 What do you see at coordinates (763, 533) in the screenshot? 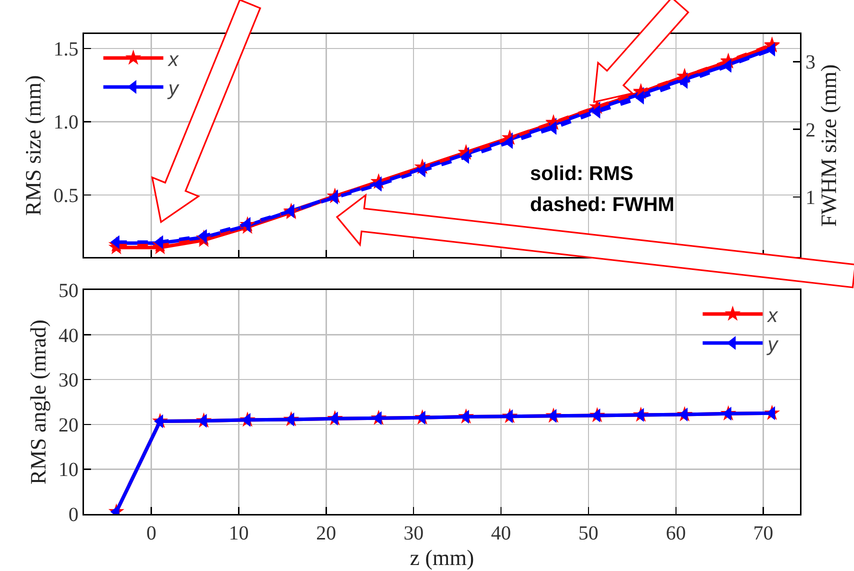
I see `x-tick-label: 70` at bounding box center [763, 533].